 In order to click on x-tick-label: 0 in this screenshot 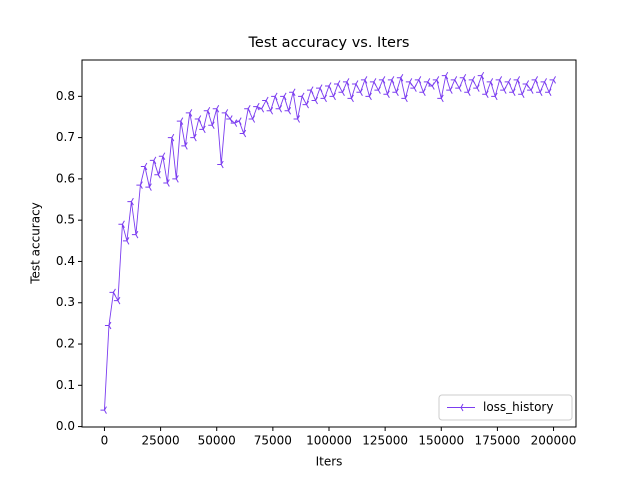, I will do `click(105, 441)`.